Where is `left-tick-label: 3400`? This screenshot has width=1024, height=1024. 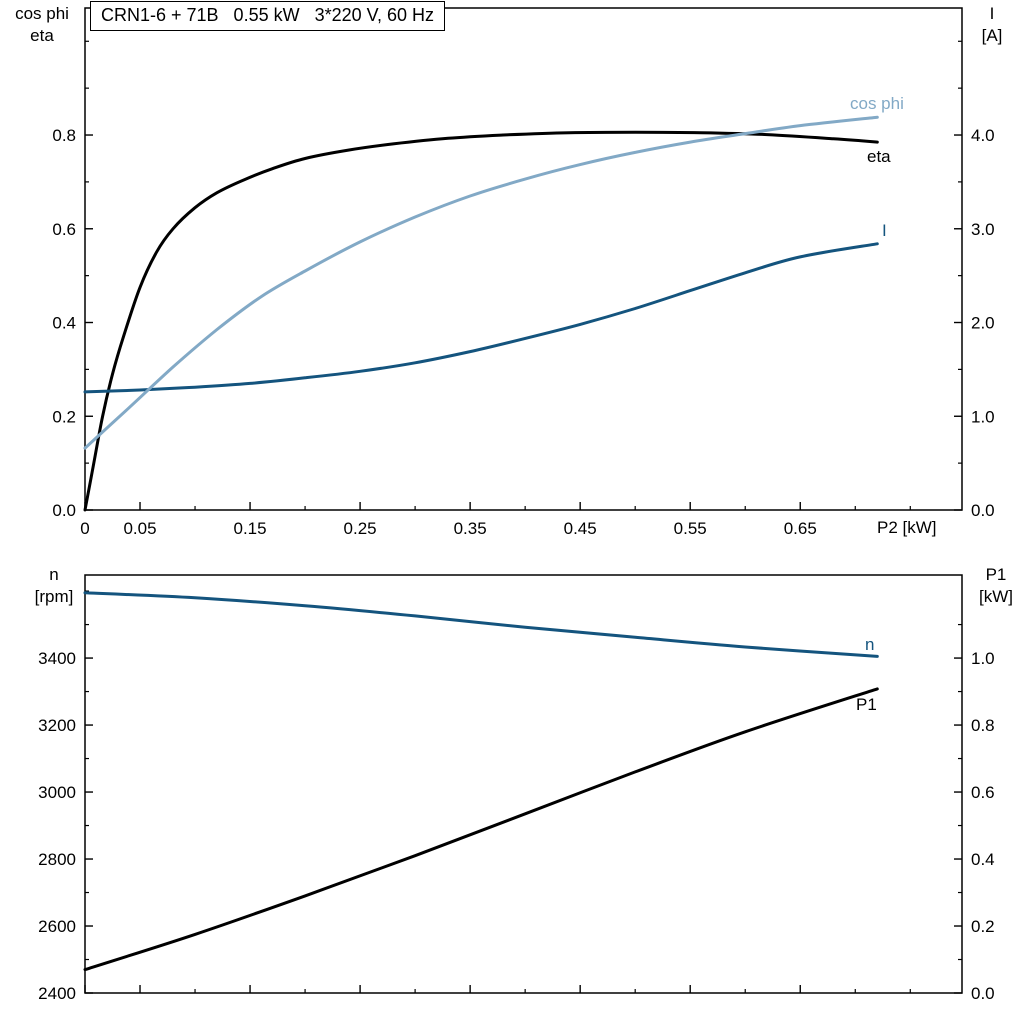
left-tick-label: 3400 is located at coordinates (57, 658).